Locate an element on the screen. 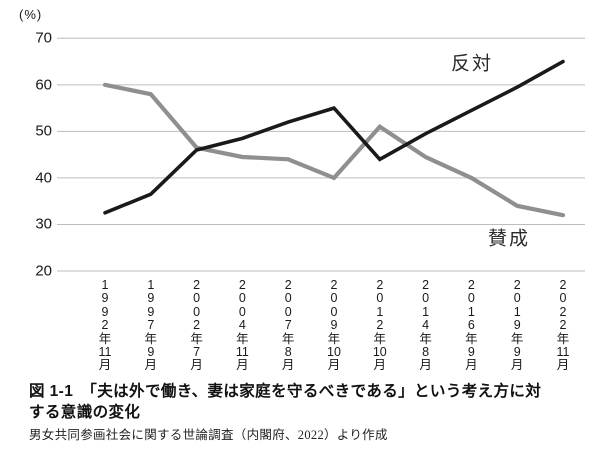 The width and height of the screenshot is (600, 454). y-tick-label: 70 is located at coordinates (43, 38).